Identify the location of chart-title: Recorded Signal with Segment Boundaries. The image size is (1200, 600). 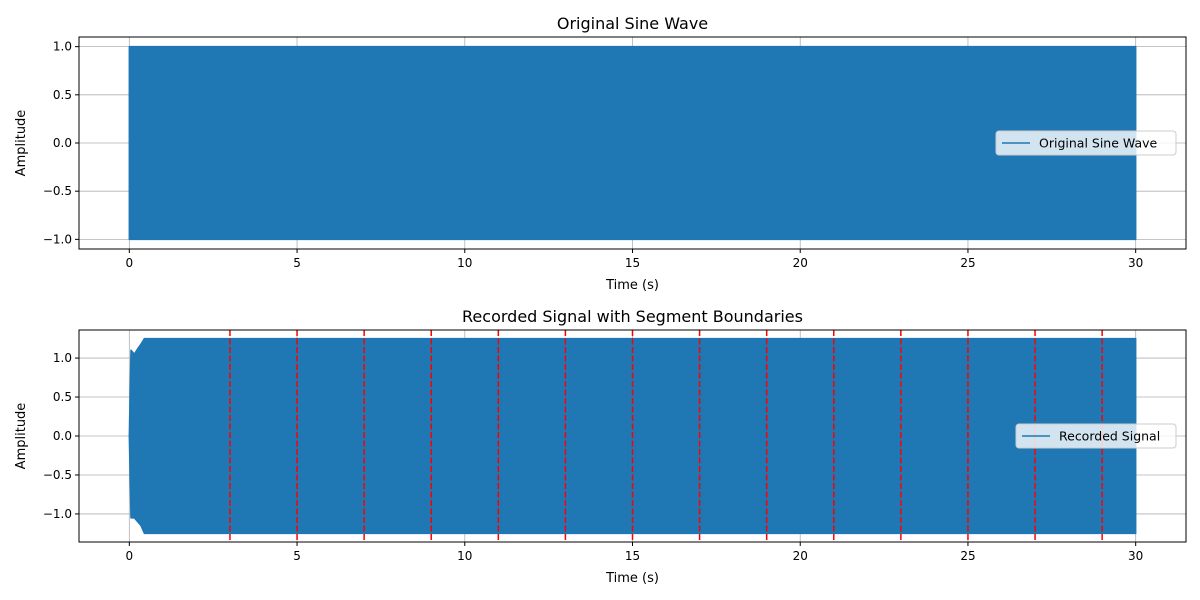
(632, 316).